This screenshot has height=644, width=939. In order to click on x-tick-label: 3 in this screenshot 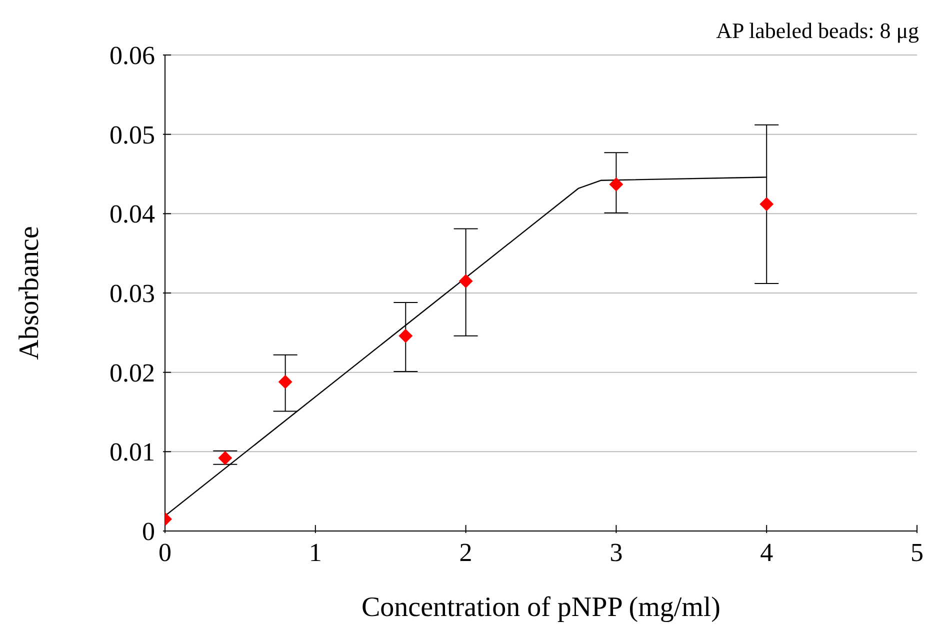, I will do `click(616, 552)`.